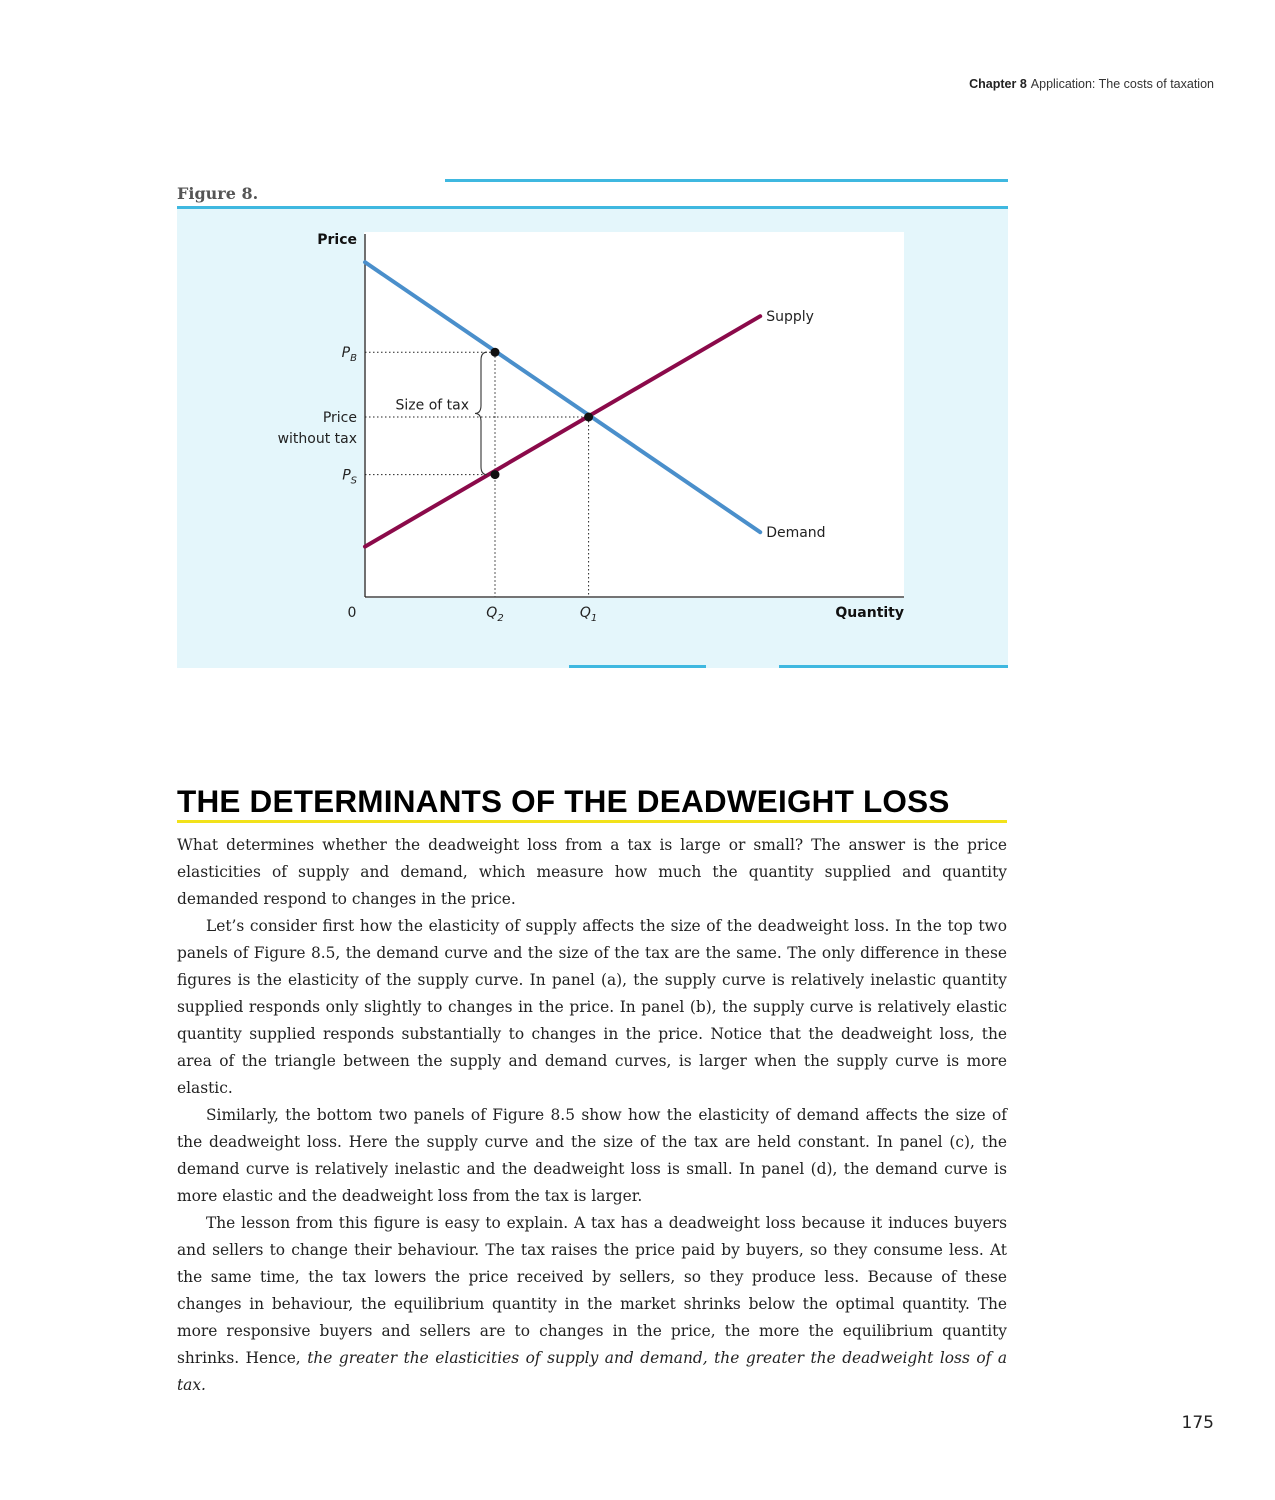 Image resolution: width=1275 pixels, height=1500 pixels. Describe the element at coordinates (1122, 84) in the screenshot. I see `running-head-title: Application: The costs of taxation` at that location.